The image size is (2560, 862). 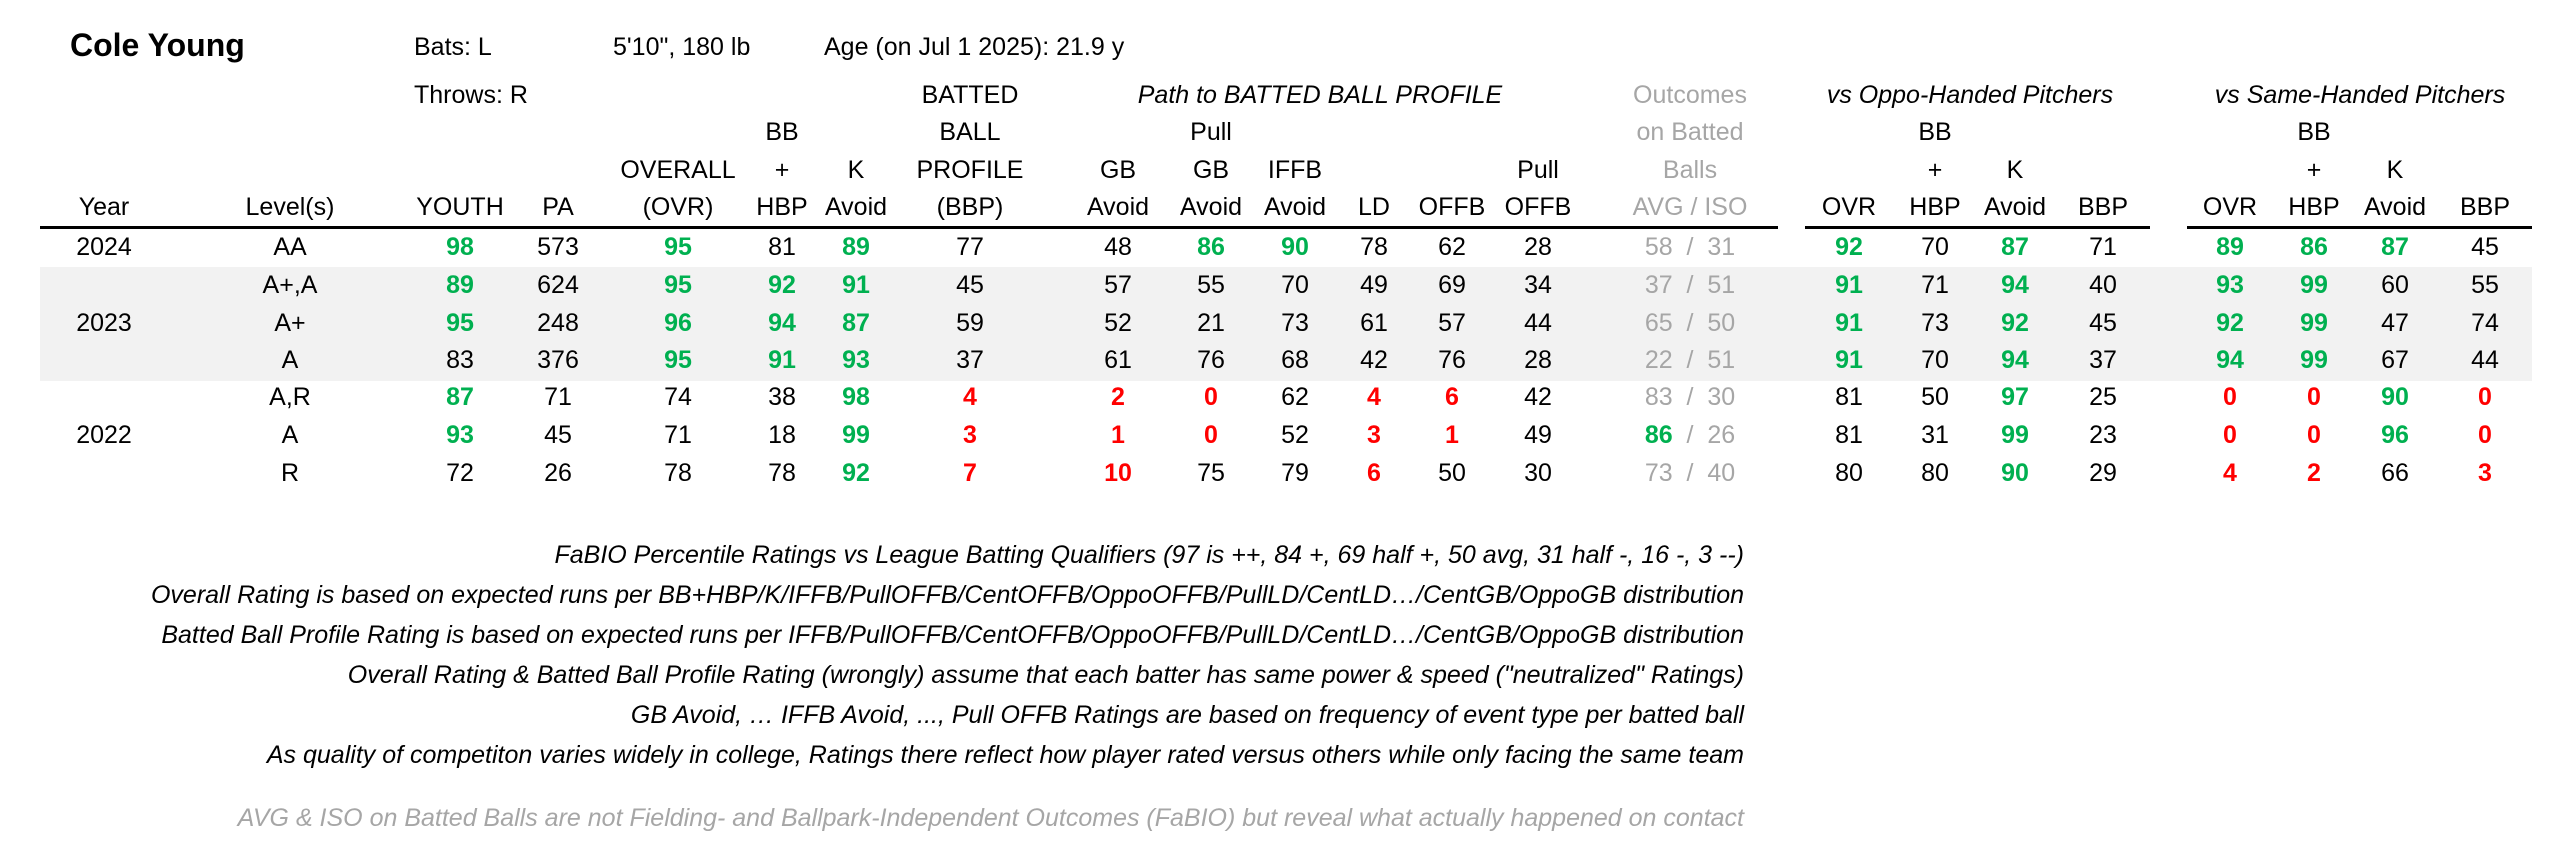 What do you see at coordinates (2015, 397) in the screenshot?
I see `cell-o-kavoid: 97` at bounding box center [2015, 397].